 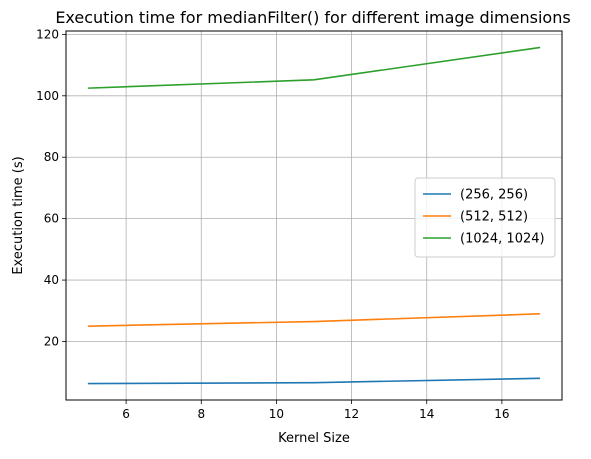 I want to click on x-tick-label: 16, so click(x=501, y=414).